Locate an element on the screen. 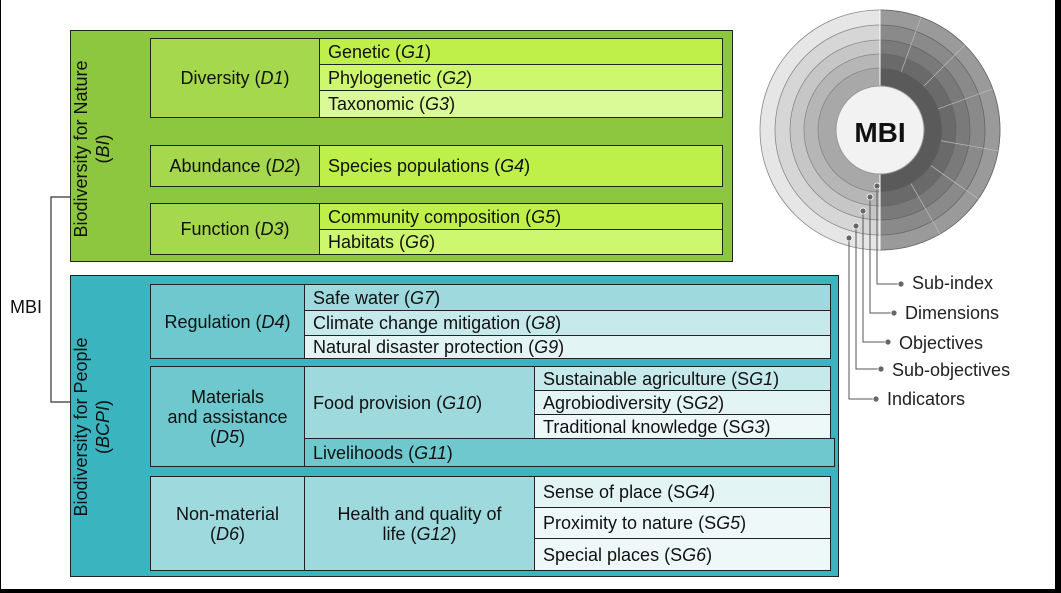 This screenshot has height=593, width=1061. sub-objective-label: Sense of place (SG4) is located at coordinates (629, 492).